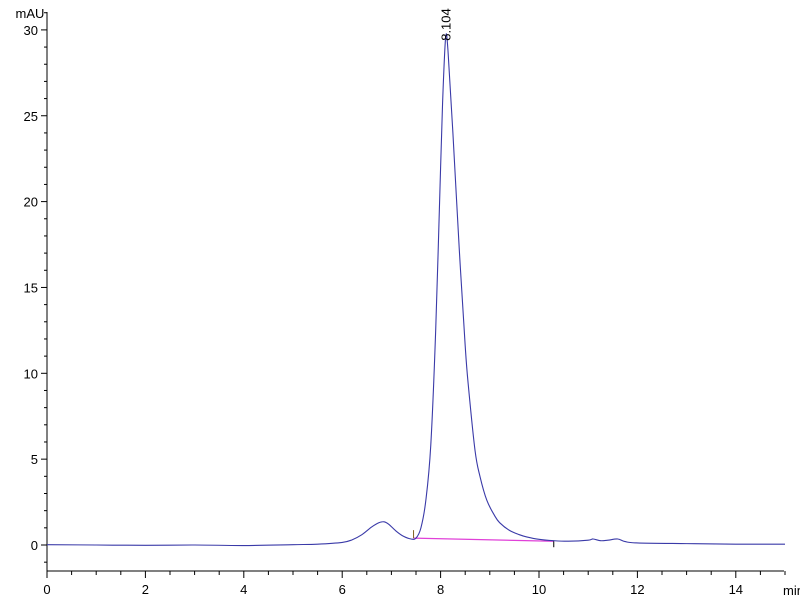  Describe the element at coordinates (31, 202) in the screenshot. I see `y-tick-label: 20` at that location.